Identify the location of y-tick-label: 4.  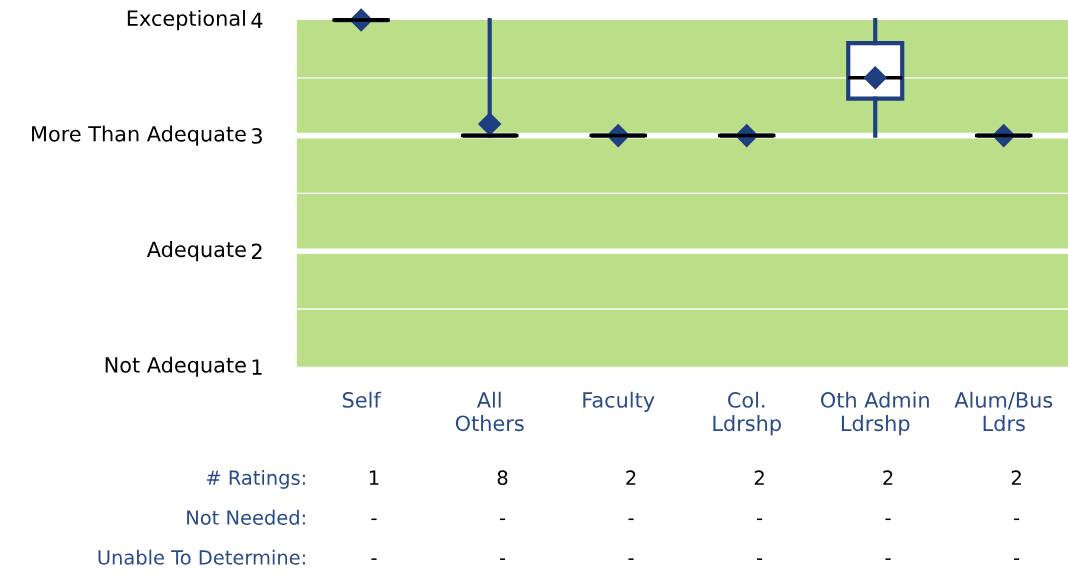
(257, 20).